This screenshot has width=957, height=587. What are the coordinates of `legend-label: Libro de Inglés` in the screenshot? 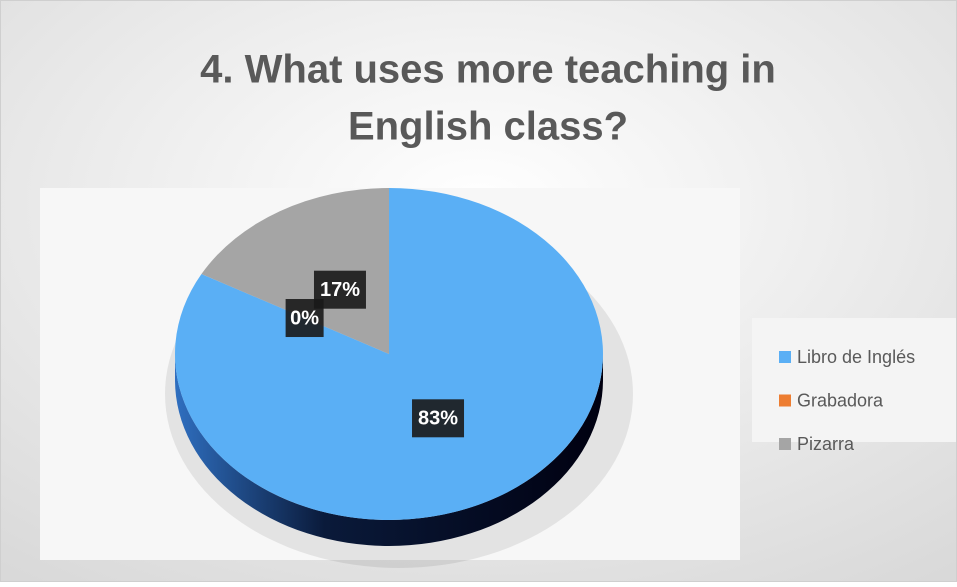 It's located at (856, 357).